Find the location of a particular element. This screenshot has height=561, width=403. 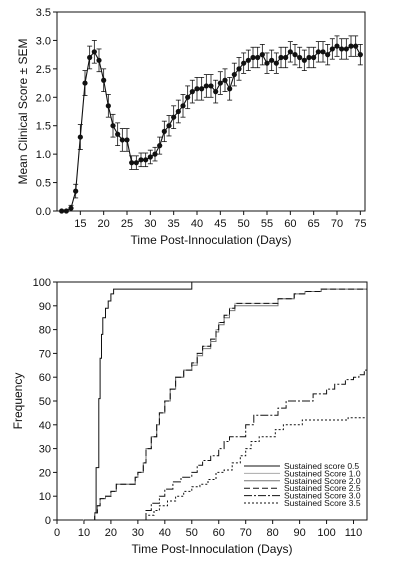

legend-label: Sustained Score 1.0 is located at coordinates (322, 473).